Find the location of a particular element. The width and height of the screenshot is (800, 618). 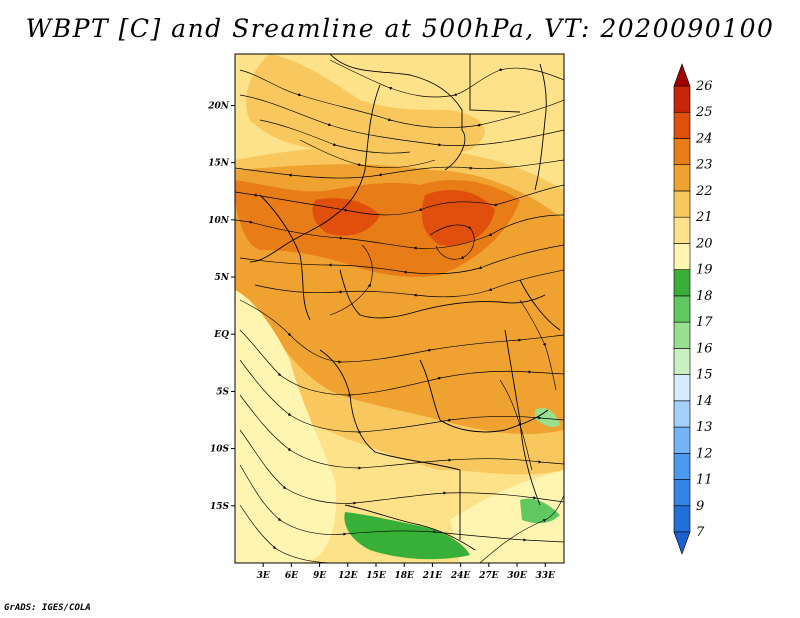

lon-tick-label: 27E is located at coordinates (488, 576).